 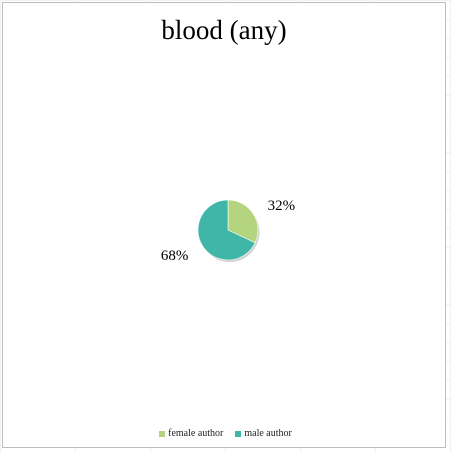 What do you see at coordinates (243, 221) in the screenshot?
I see `pie-slice-female-author` at bounding box center [243, 221].